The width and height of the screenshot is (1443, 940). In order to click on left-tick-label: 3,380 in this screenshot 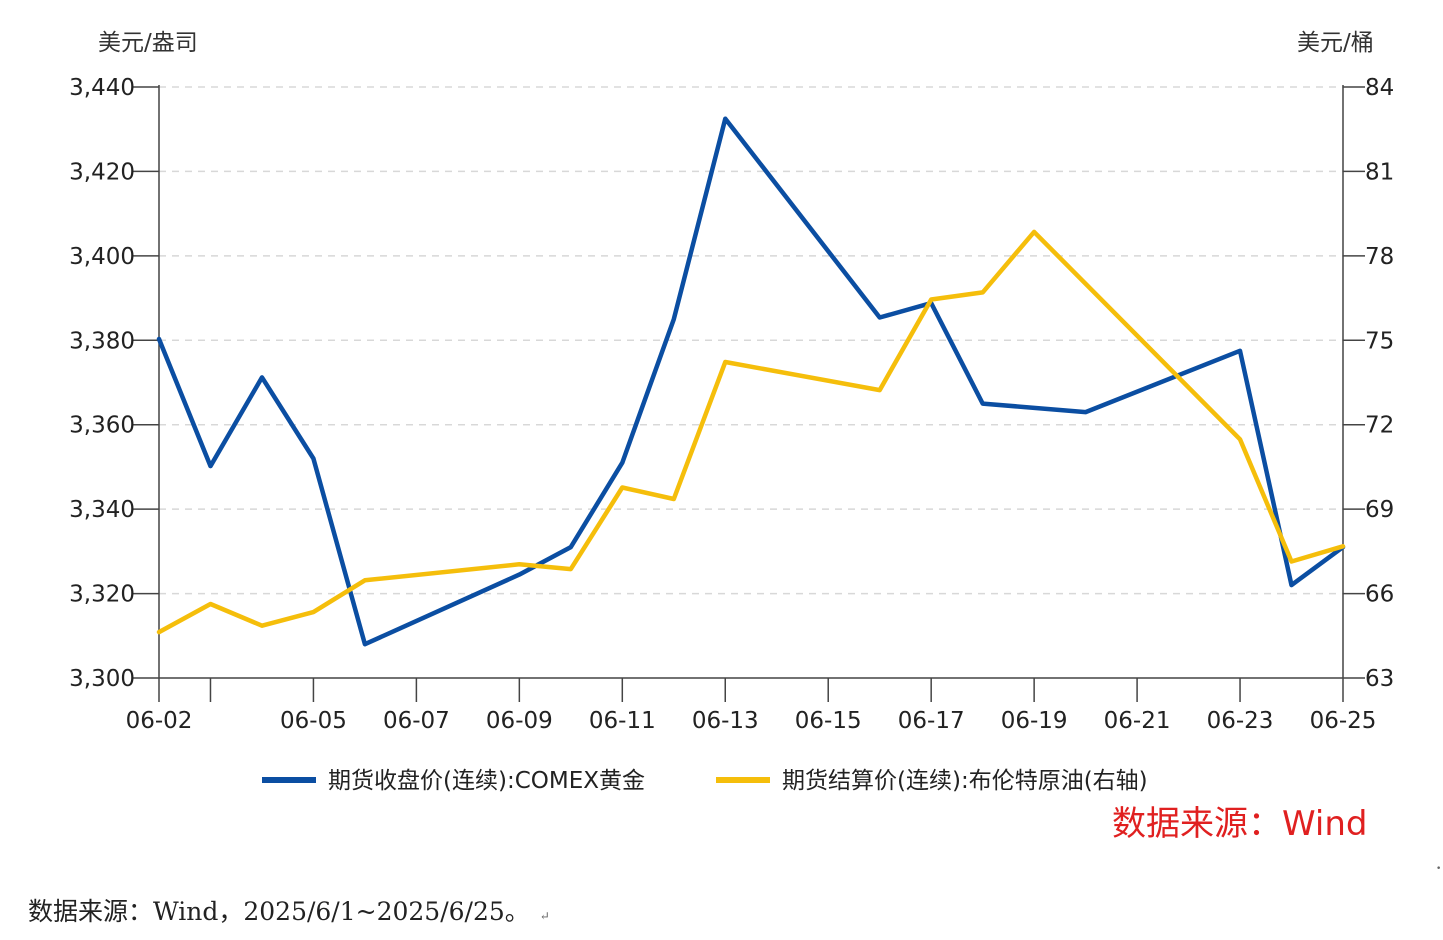, I will do `click(102, 341)`.